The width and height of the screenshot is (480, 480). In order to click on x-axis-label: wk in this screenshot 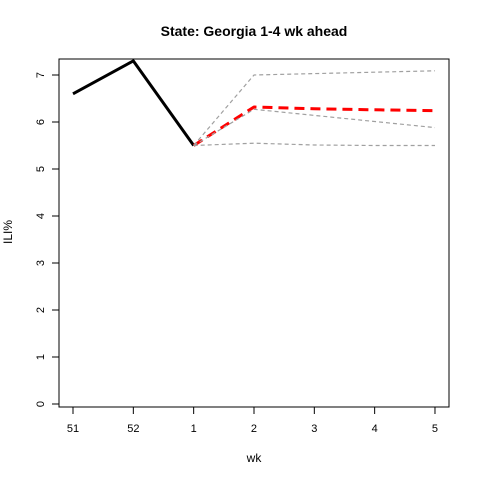, I will do `click(254, 458)`.